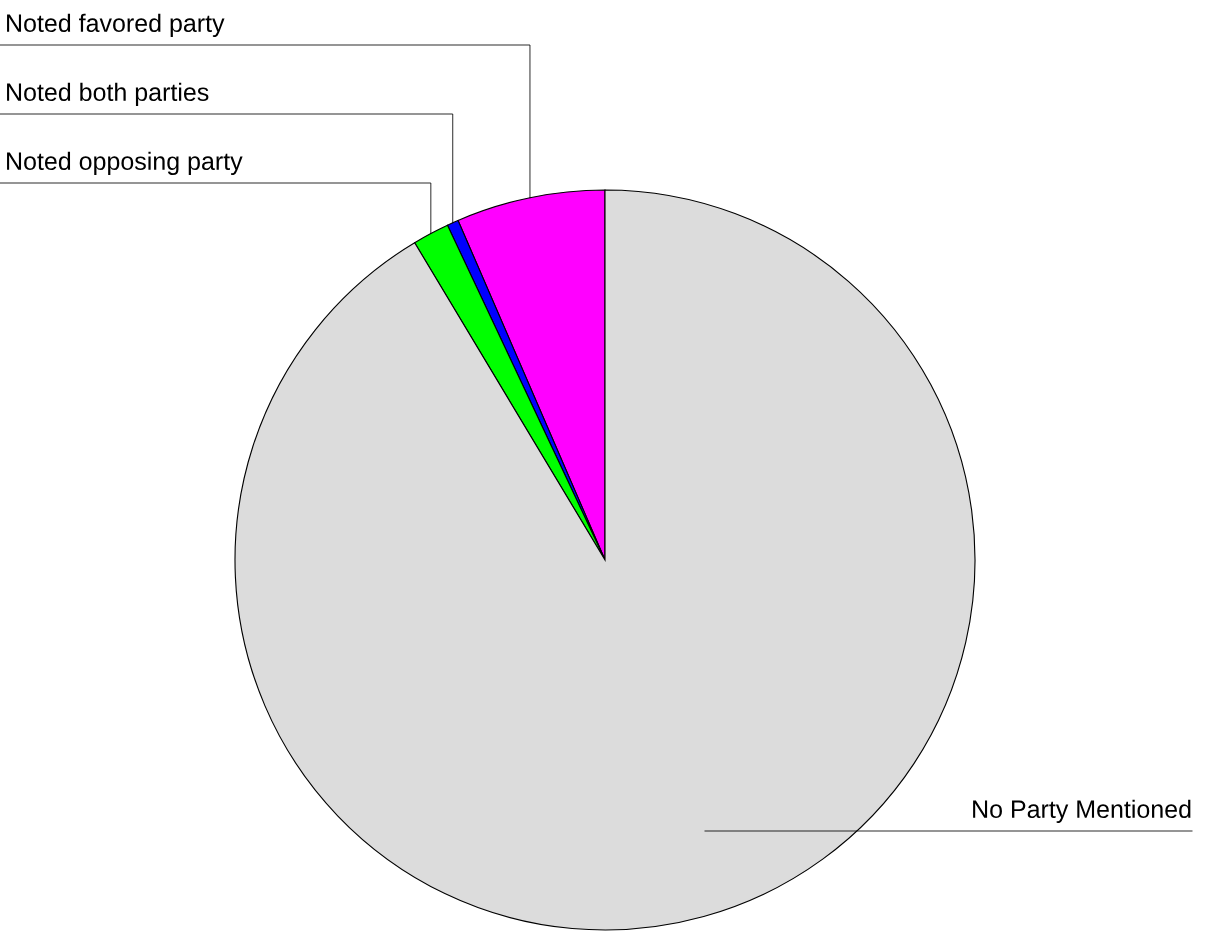  What do you see at coordinates (125, 163) in the screenshot?
I see `slice-label: Noted opposing party` at bounding box center [125, 163].